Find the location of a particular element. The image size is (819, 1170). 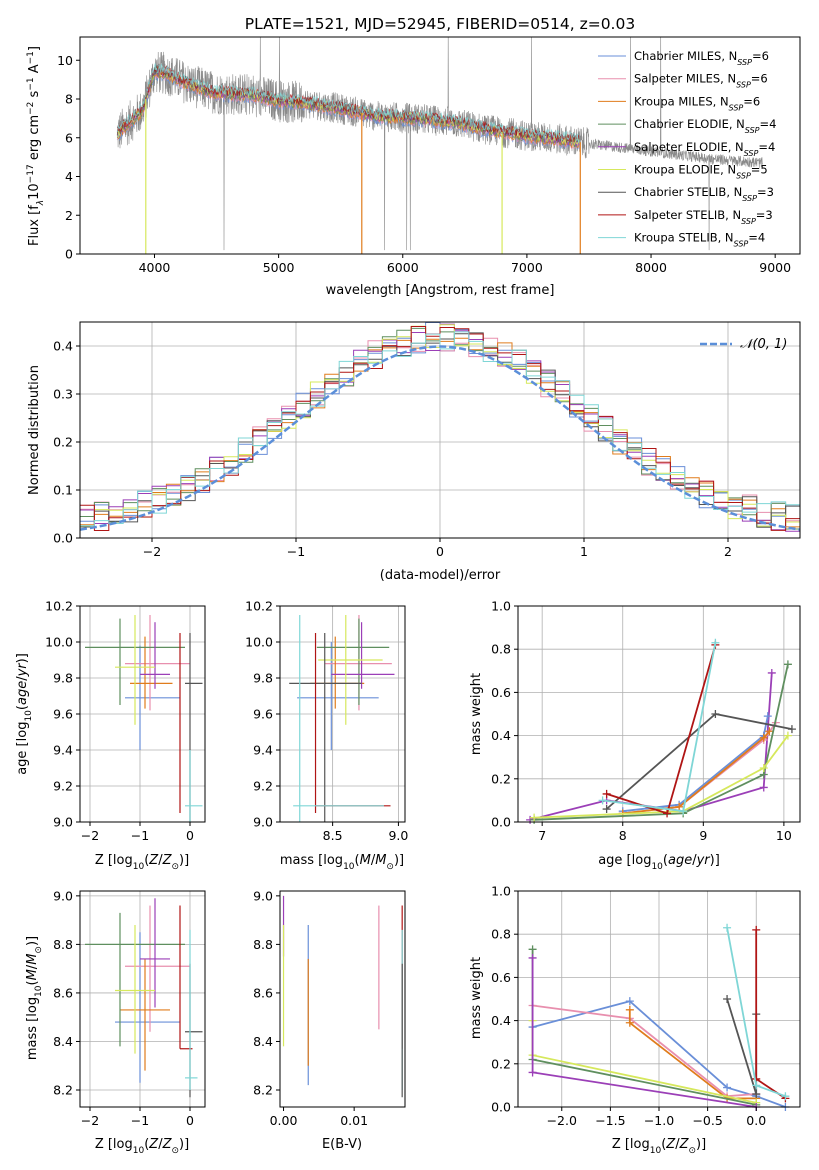

weight-vs-metallicity-ylabel: mass weight is located at coordinates (476, 998).